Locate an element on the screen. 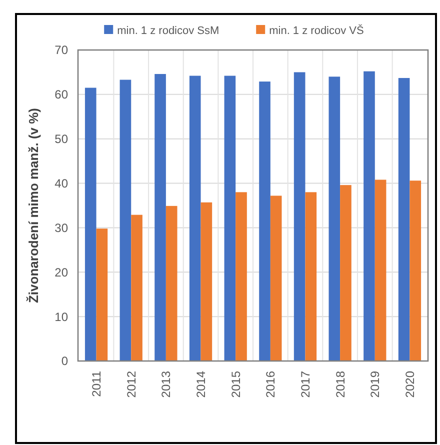  legend-label: min. 1 z rodicov SsM is located at coordinates (168, 30).